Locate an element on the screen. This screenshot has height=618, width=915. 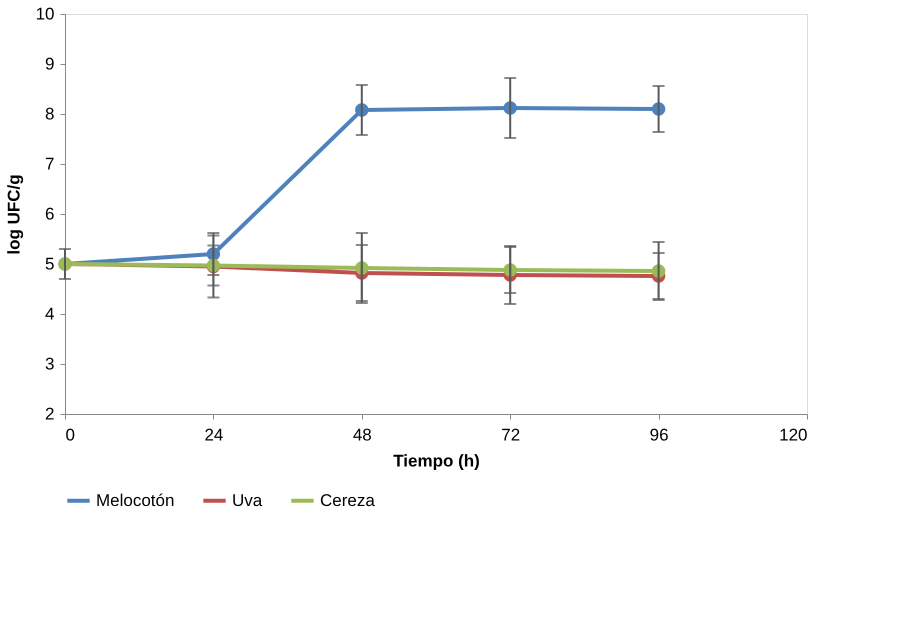
legend-label: Uva is located at coordinates (247, 500).